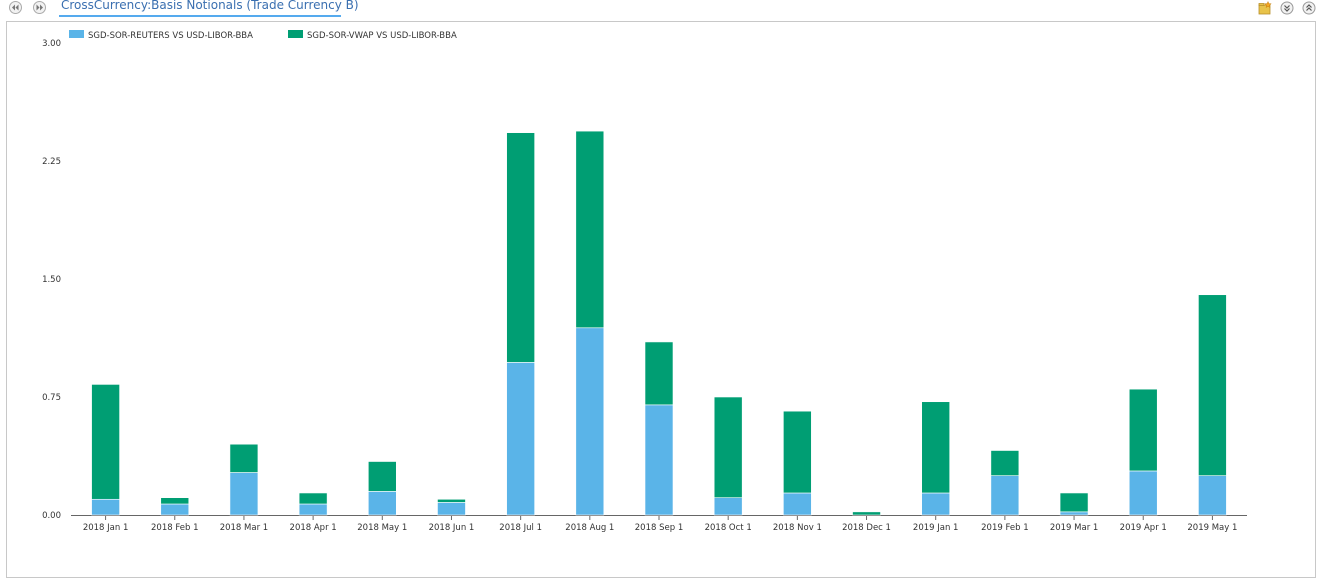  I want to click on x-tick-label: 2018 Mar 1, so click(244, 528).